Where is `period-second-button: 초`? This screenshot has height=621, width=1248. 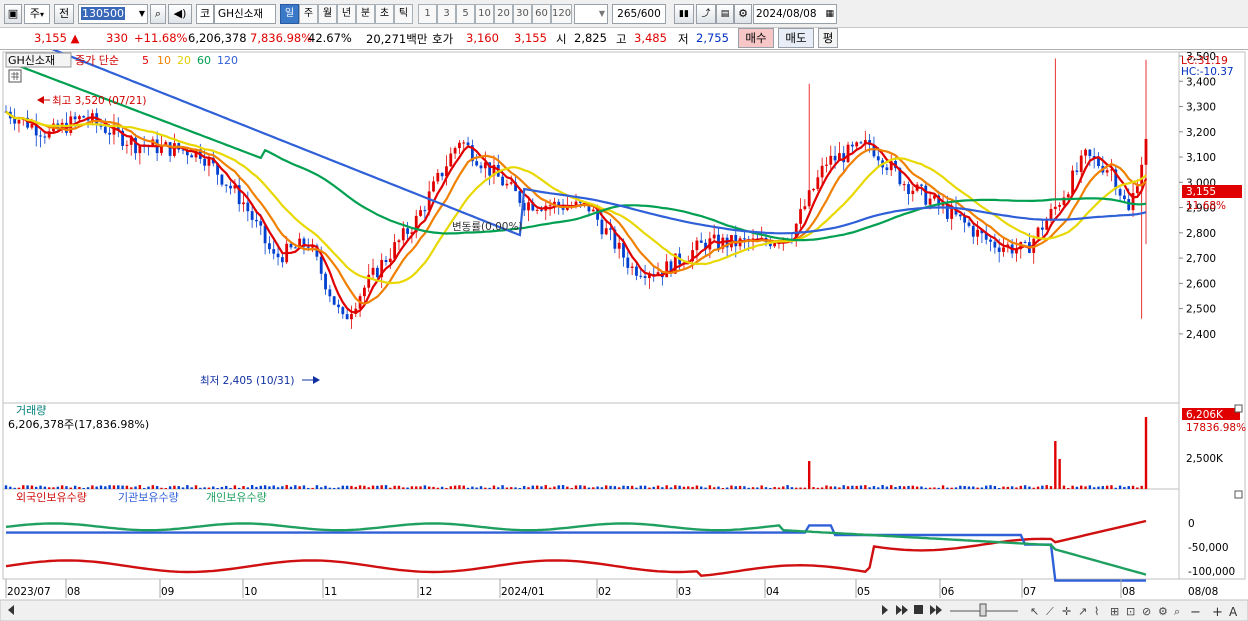 period-second-button: 초 is located at coordinates (384, 14).